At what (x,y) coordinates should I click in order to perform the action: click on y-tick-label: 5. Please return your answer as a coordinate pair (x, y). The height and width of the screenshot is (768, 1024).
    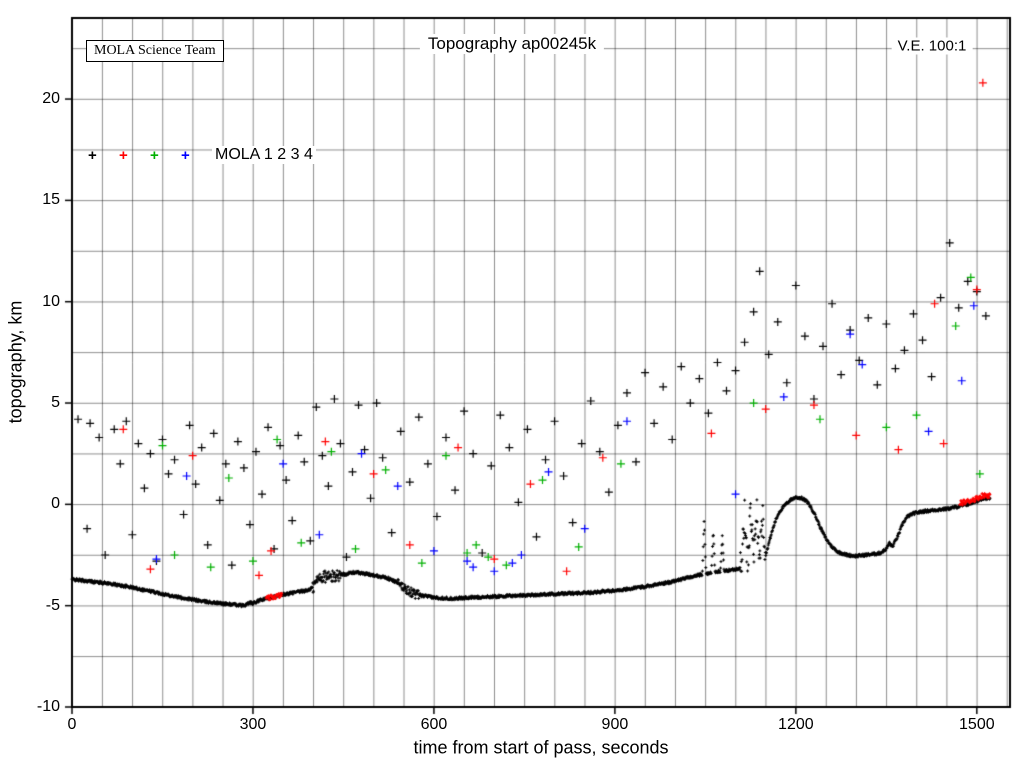
    Looking at the image, I should click on (55, 403).